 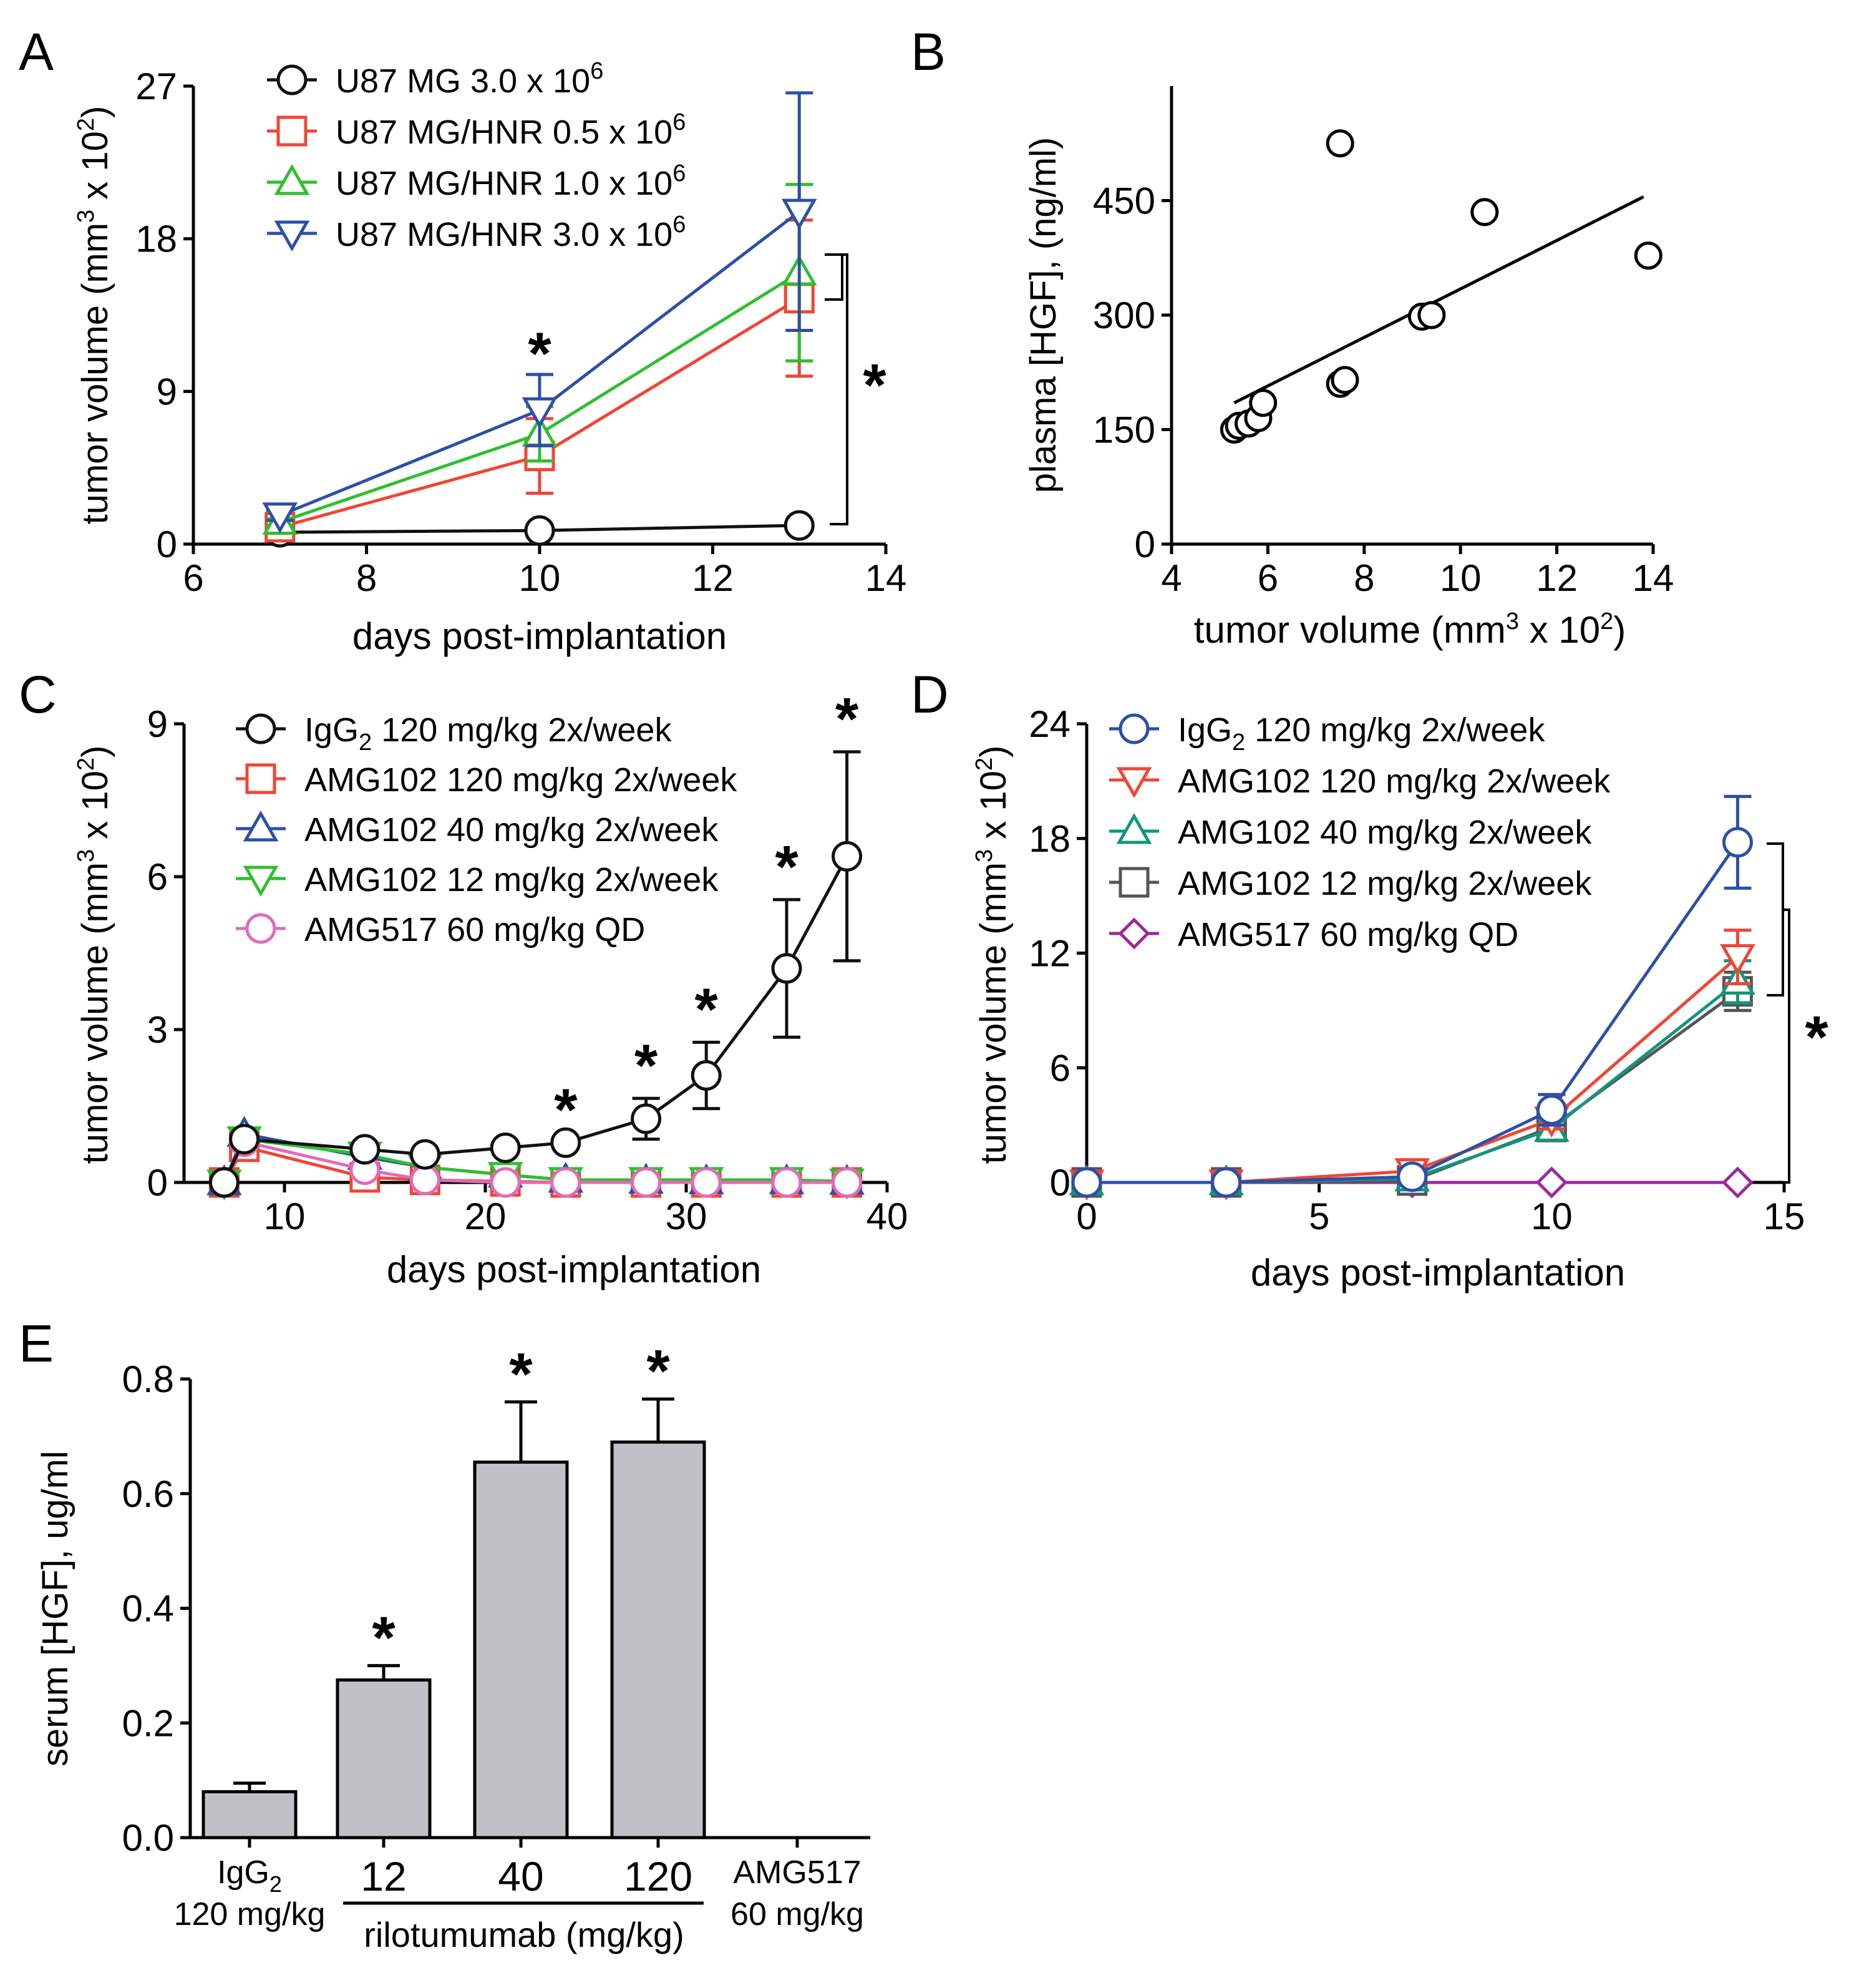 I want to click on b-xlabel: tumor volume (mm3 x 102), so click(x=1410, y=629).